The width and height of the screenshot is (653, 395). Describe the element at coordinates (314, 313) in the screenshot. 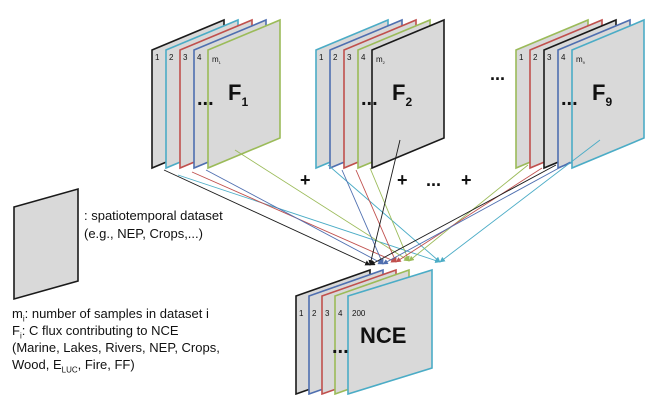

I see `nce-index-2: 2` at that location.